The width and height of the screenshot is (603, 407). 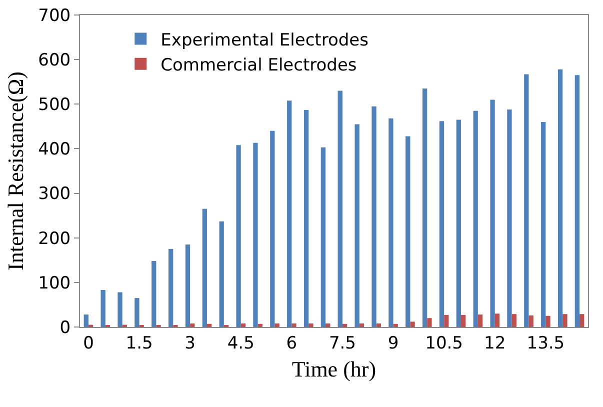 What do you see at coordinates (65, 328) in the screenshot?
I see `y-tick-label: 0` at bounding box center [65, 328].